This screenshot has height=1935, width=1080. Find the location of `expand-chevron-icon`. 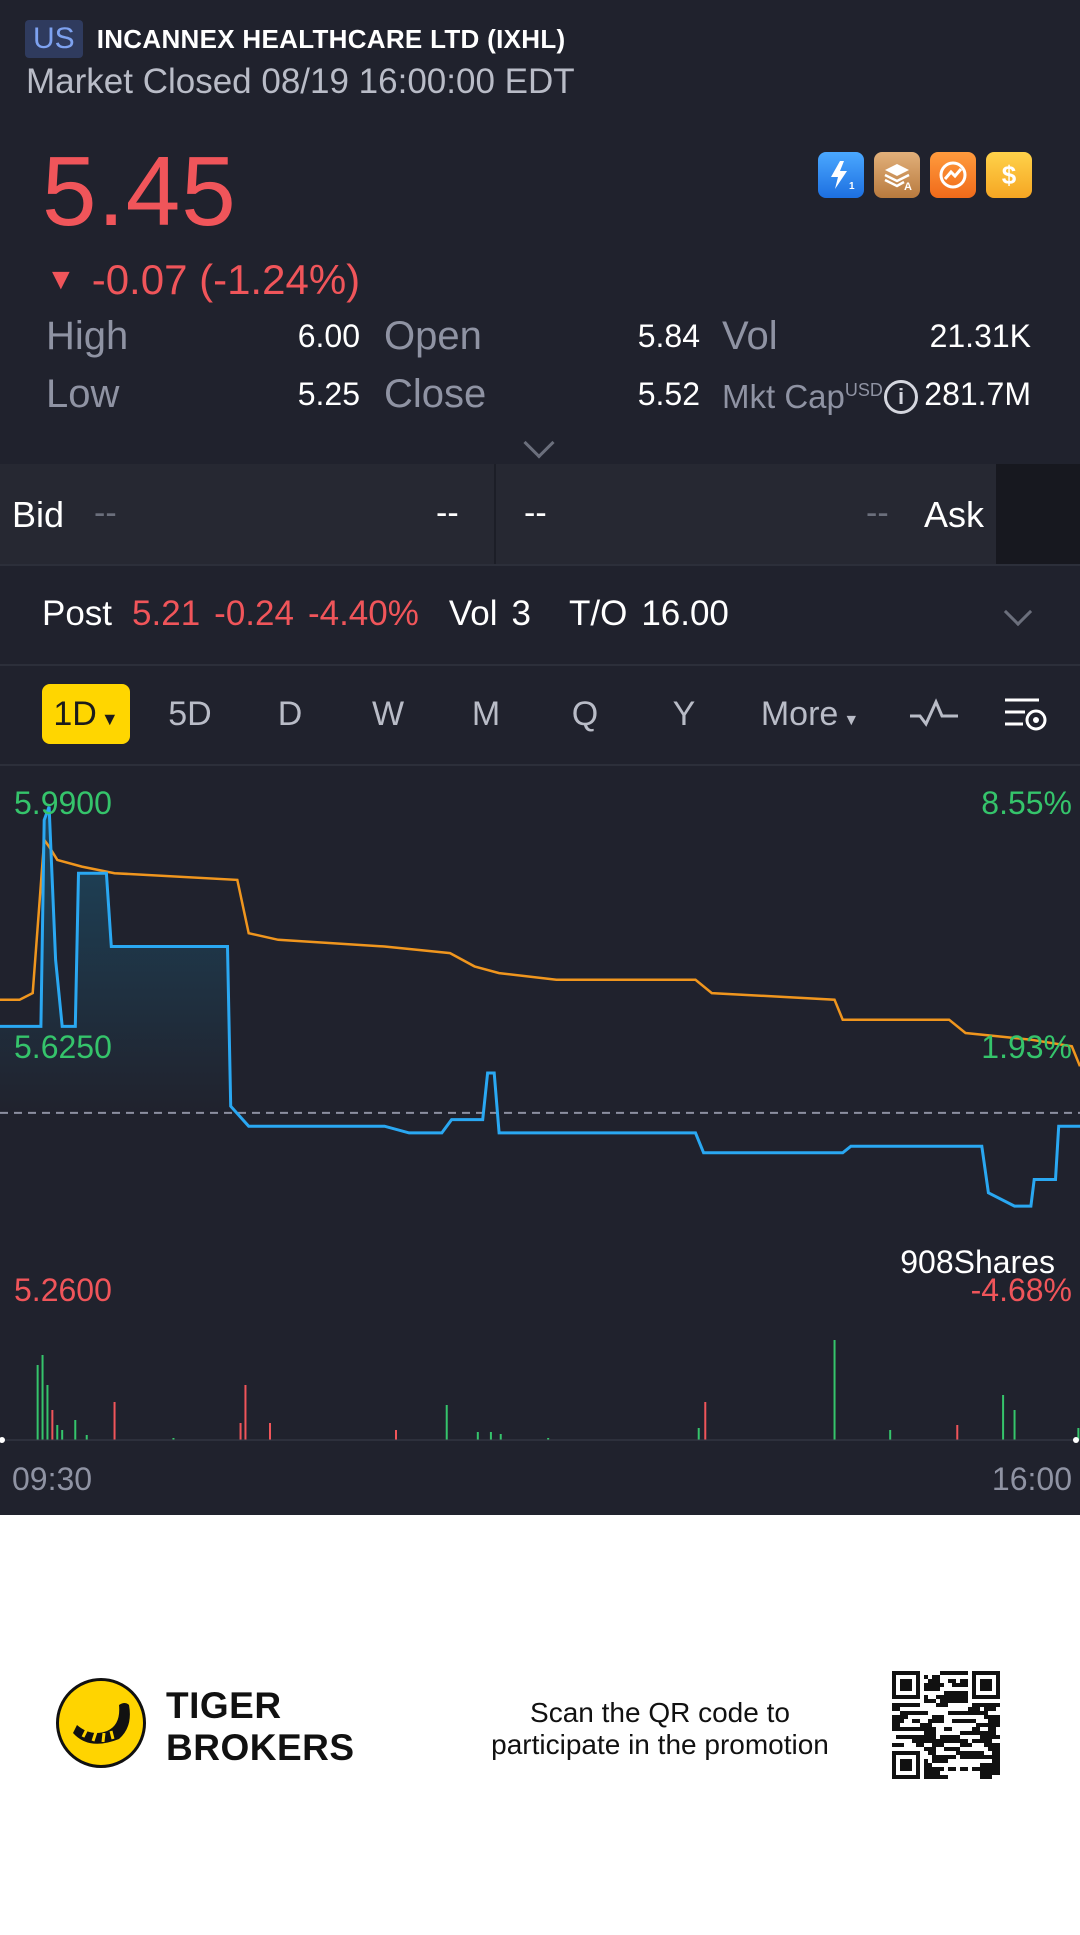

expand-chevron-icon is located at coordinates (539, 443).